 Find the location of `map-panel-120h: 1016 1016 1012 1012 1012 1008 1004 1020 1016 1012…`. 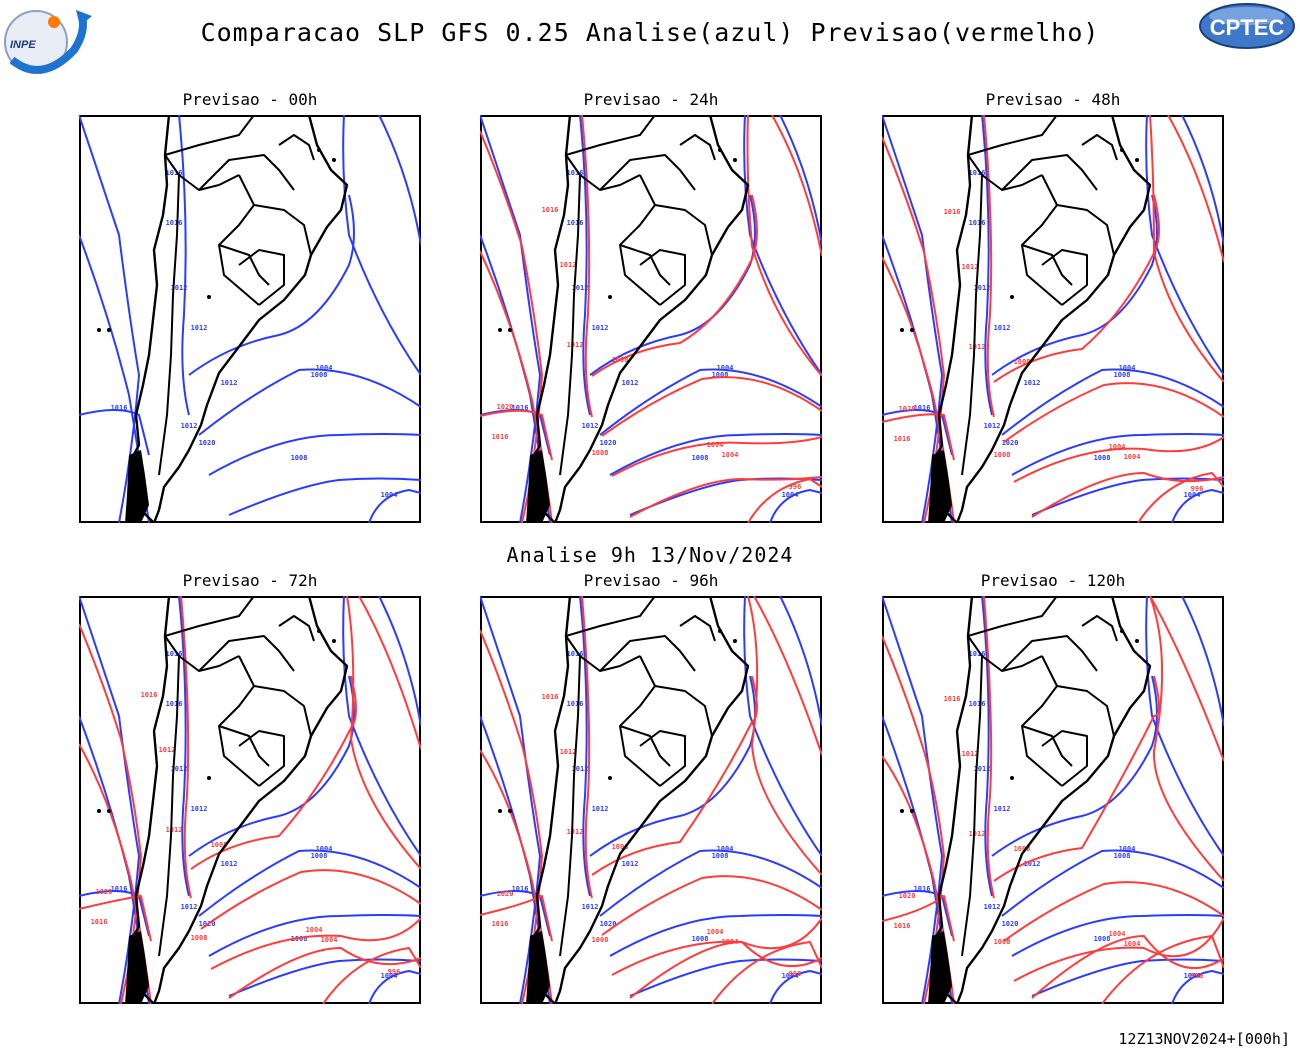

map-panel-120h: 1016 1016 1012 1012 1012 1008 1004 1020 1016 1012… is located at coordinates (1053, 800).